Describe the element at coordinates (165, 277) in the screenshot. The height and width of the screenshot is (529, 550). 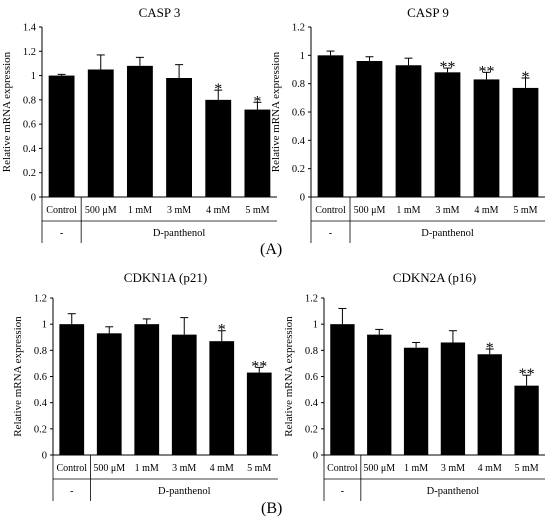
I see `chart-title: CDKN1A (p21)` at that location.